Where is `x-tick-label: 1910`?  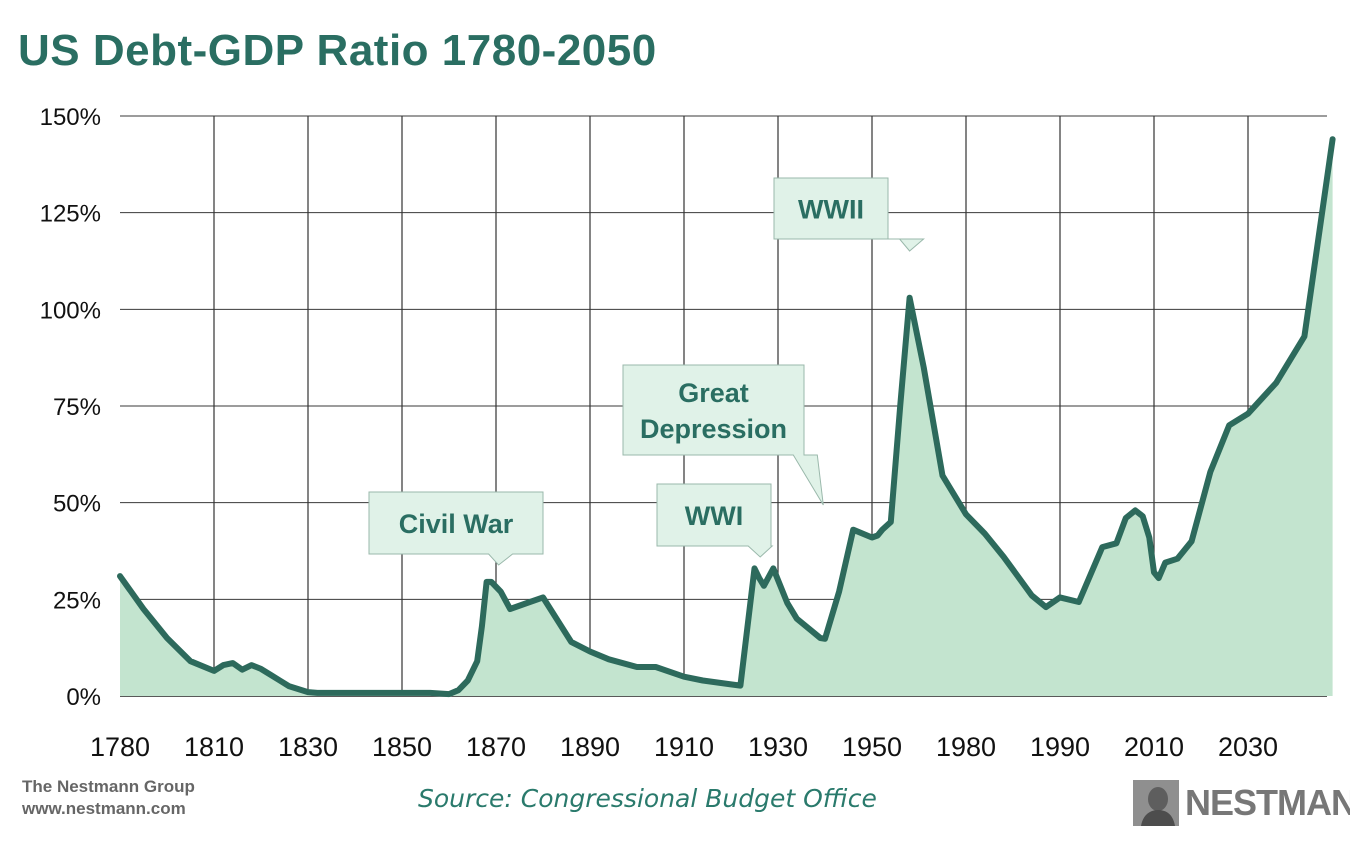
x-tick-label: 1910 is located at coordinates (684, 747).